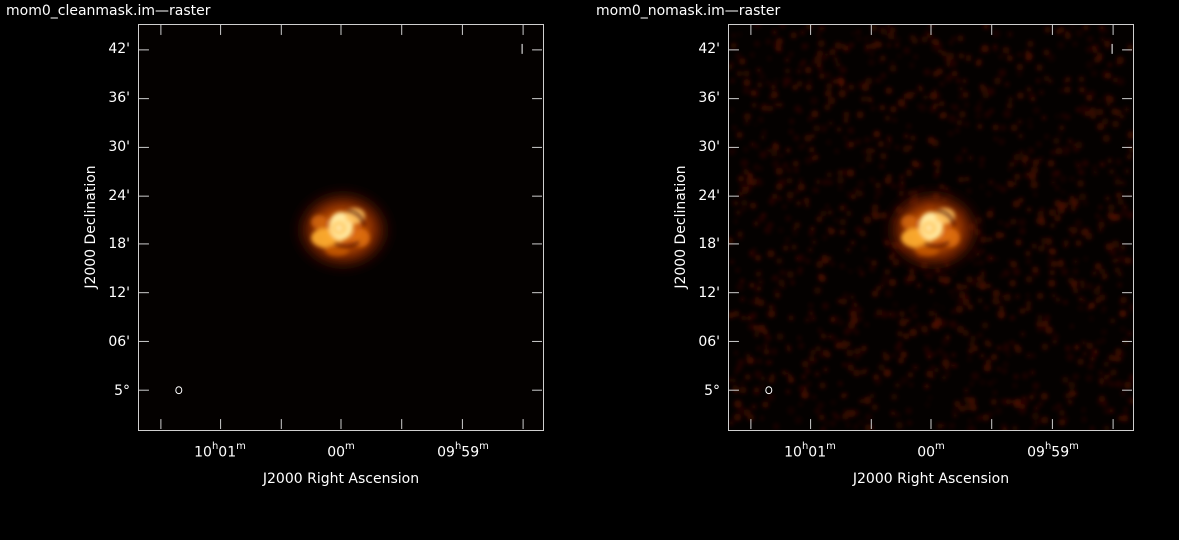  Describe the element at coordinates (108, 11) in the screenshot. I see `panel-title: mom0_cleanmask.im—raster` at that location.